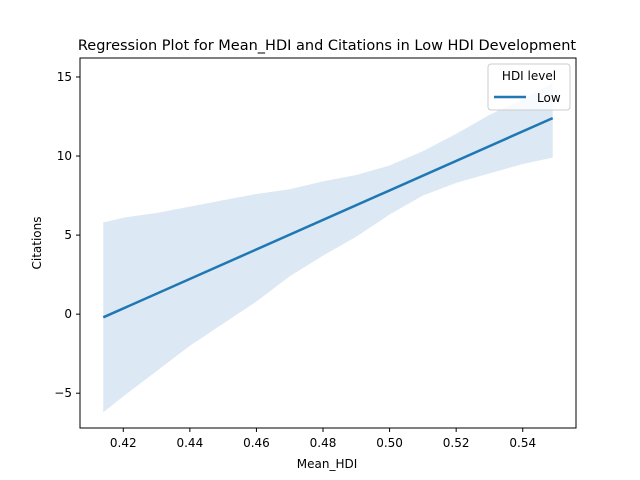 The image size is (640, 480). Describe the element at coordinates (529, 76) in the screenshot. I see `legend-title: HDI level` at that location.